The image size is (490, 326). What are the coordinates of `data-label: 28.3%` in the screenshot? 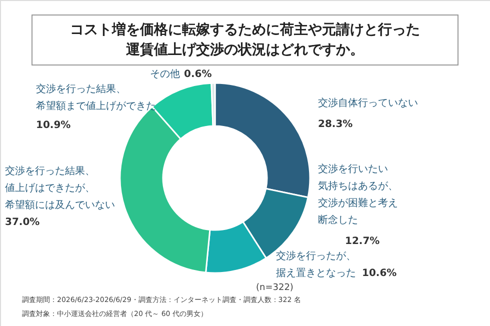 It's located at (335, 124).